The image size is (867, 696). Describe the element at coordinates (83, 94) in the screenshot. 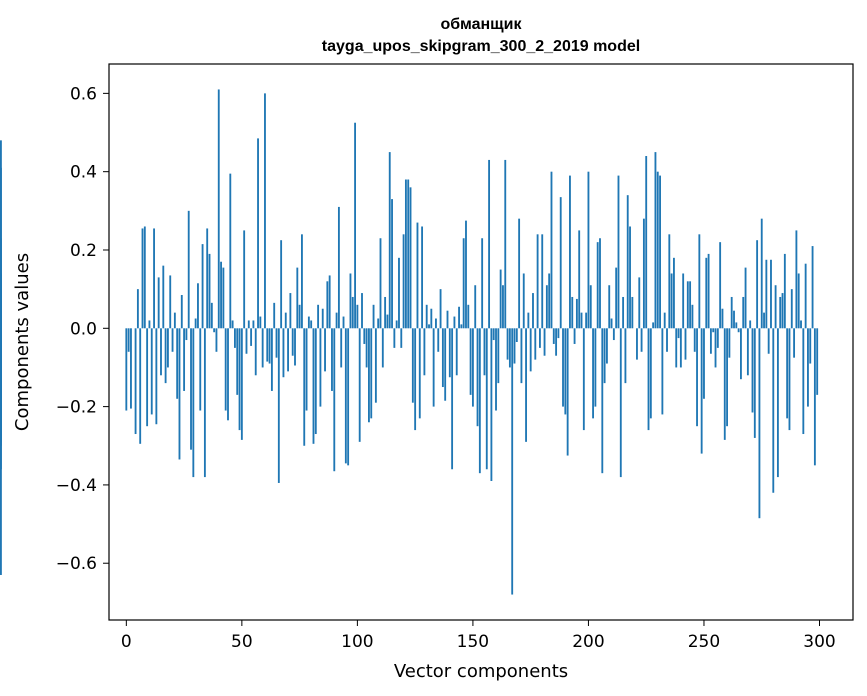

I see `y-tick-label: 0.6` at that location.